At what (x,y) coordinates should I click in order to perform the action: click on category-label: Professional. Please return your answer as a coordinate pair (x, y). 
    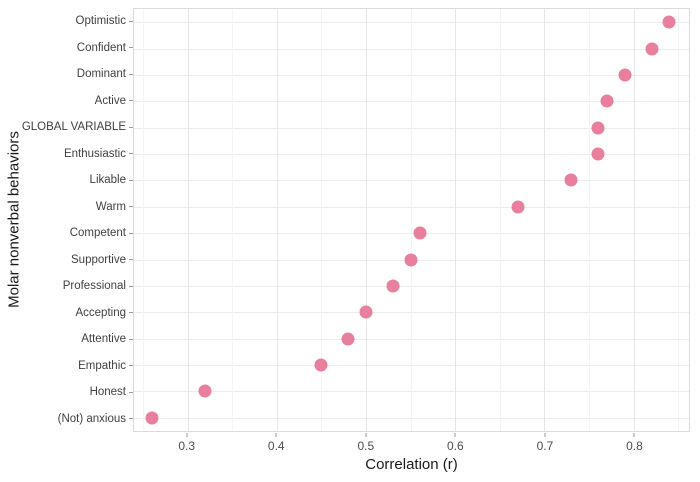
    Looking at the image, I should click on (94, 286).